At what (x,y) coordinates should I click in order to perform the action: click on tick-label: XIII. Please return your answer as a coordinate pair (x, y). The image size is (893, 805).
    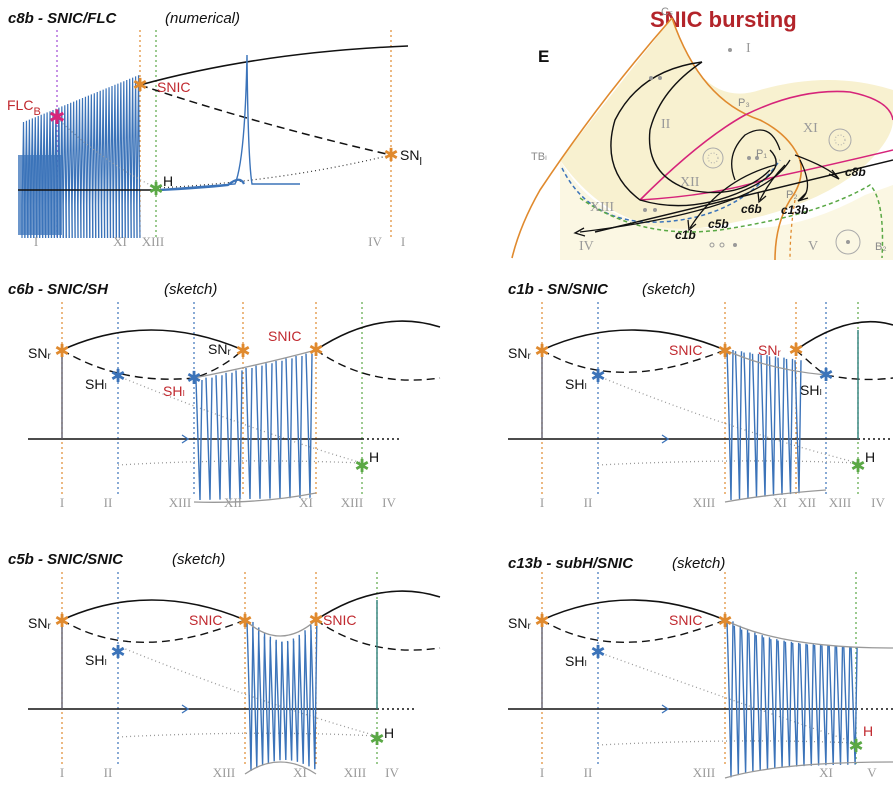
    Looking at the image, I should click on (224, 772).